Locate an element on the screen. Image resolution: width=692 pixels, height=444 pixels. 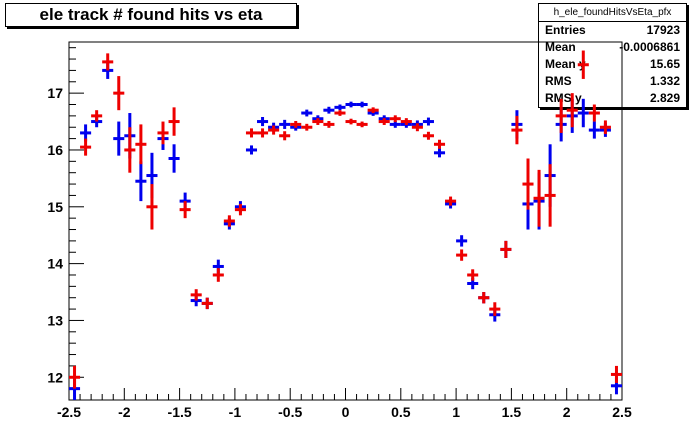
stats-value: -0.0006861 is located at coordinates (649, 47).